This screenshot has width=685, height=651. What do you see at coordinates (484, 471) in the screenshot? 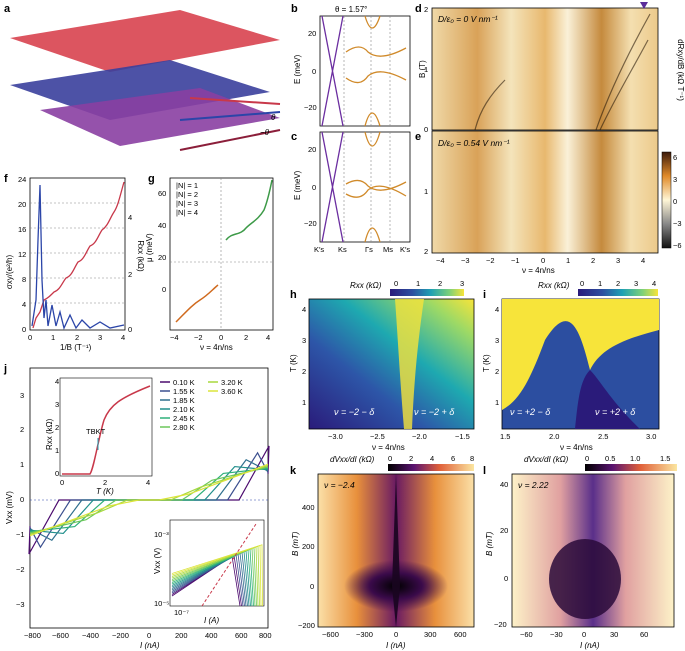
I see `panel-l-label: l` at bounding box center [484, 471].